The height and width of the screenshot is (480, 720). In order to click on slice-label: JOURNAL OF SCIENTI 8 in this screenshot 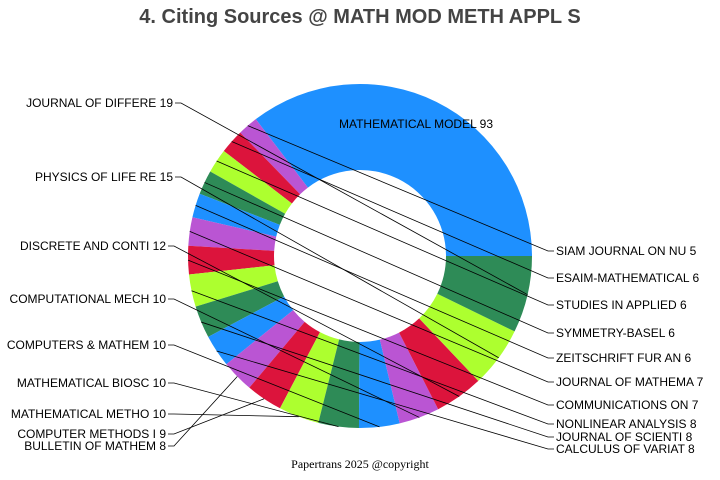, I will do `click(624, 437)`.